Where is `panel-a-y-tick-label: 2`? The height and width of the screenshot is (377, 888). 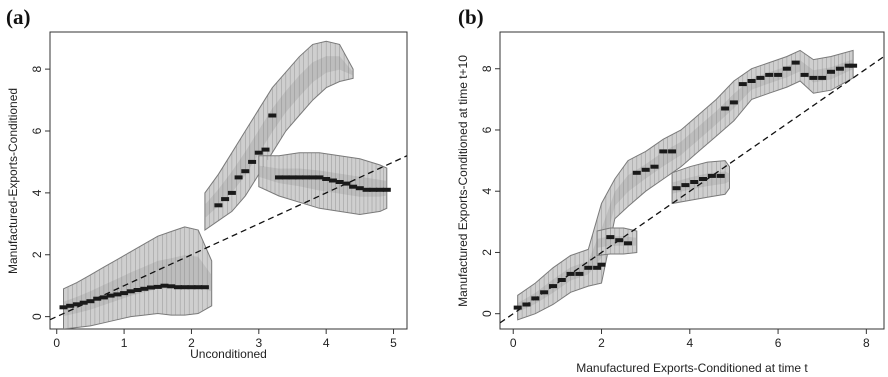 panel-a-y-tick-label: 2 is located at coordinates (37, 254).